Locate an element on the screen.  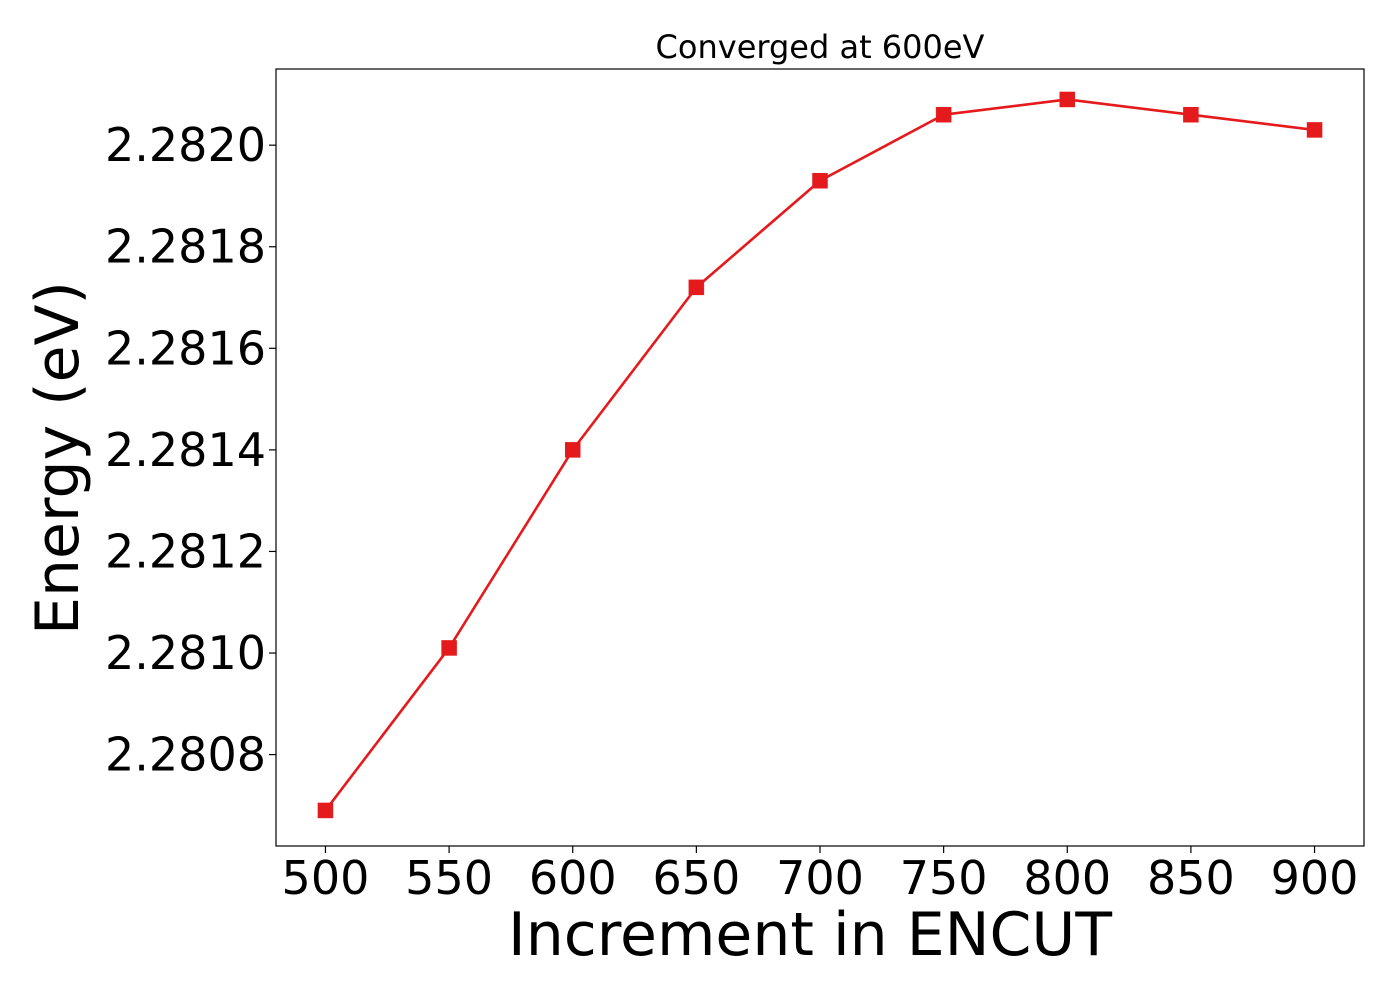
y-tick-label: 2.2820 is located at coordinates (185, 145).